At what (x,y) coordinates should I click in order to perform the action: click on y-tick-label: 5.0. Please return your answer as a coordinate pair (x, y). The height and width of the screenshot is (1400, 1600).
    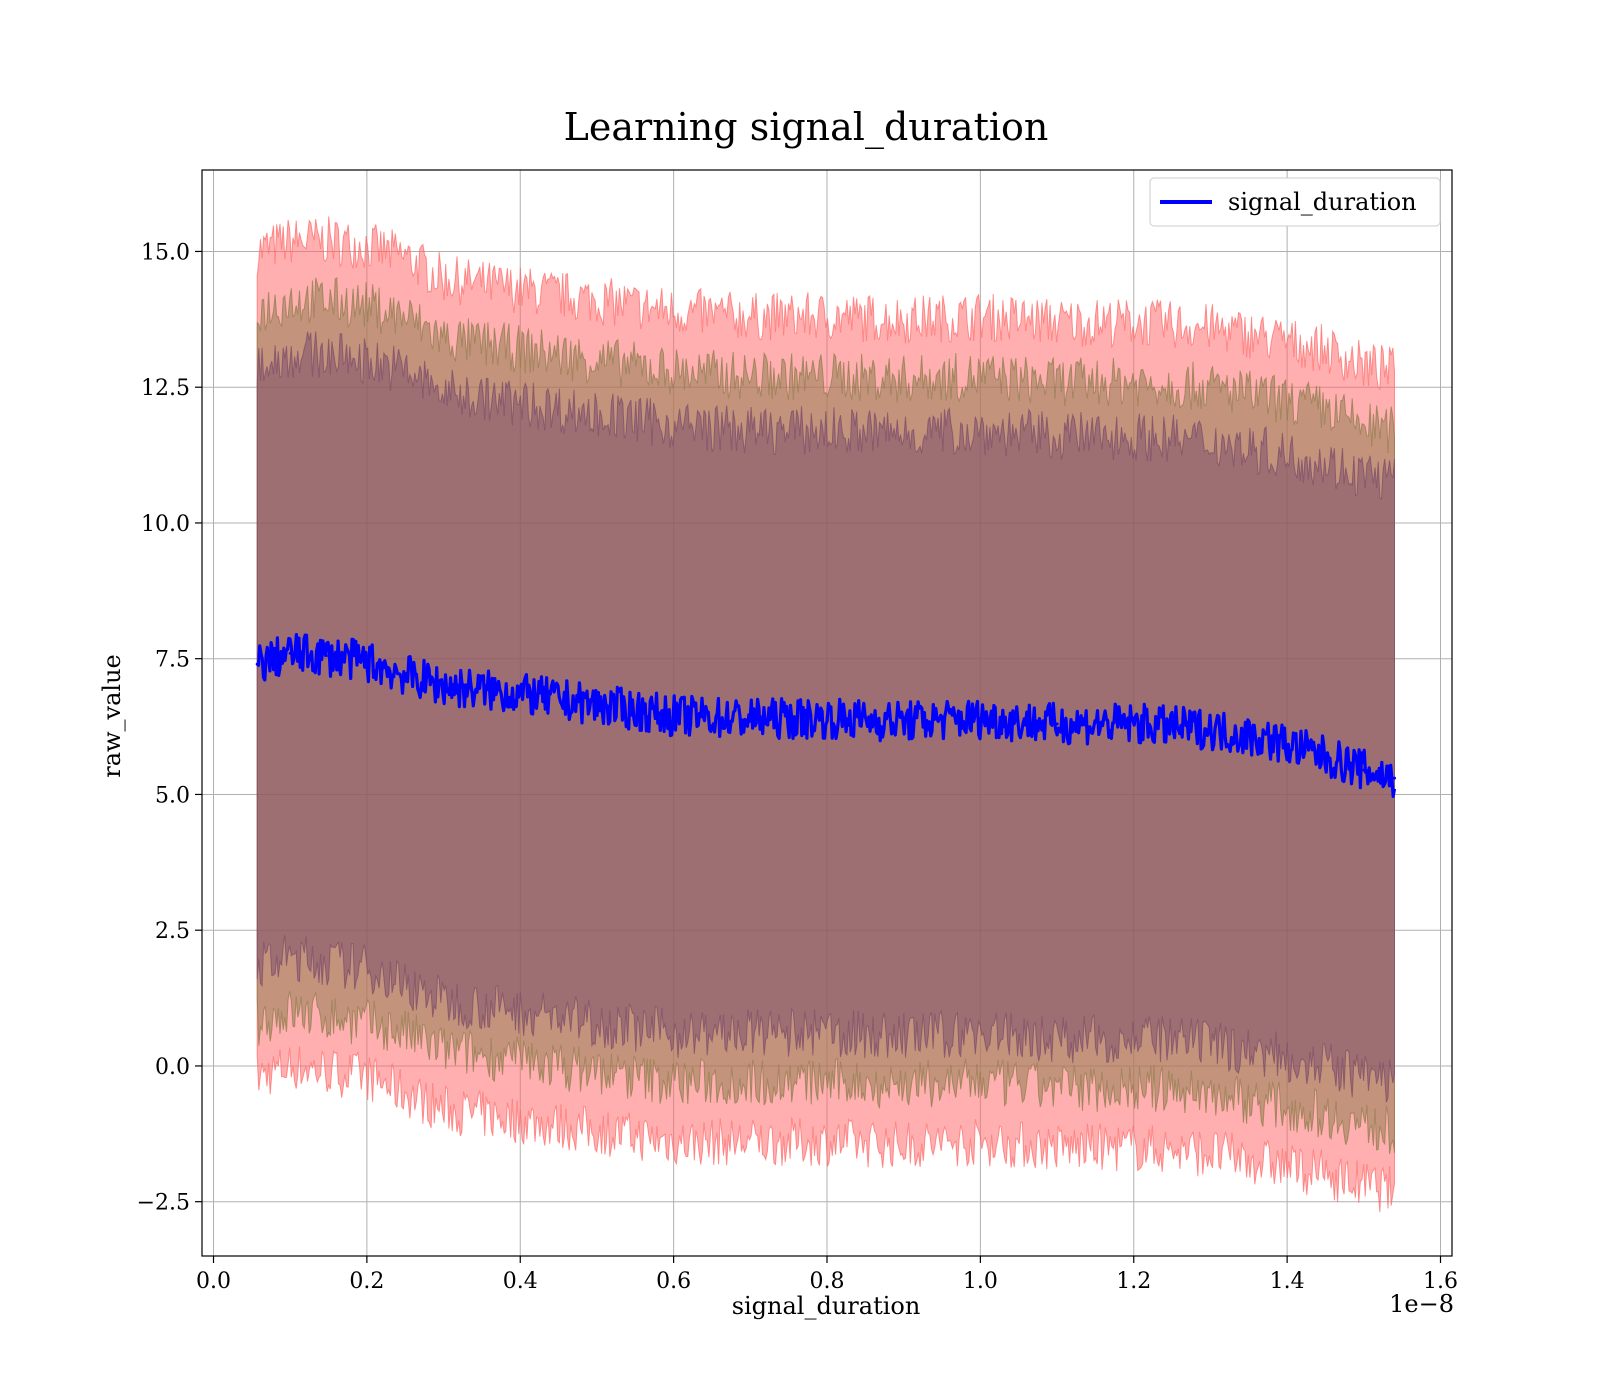
    Looking at the image, I should click on (172, 795).